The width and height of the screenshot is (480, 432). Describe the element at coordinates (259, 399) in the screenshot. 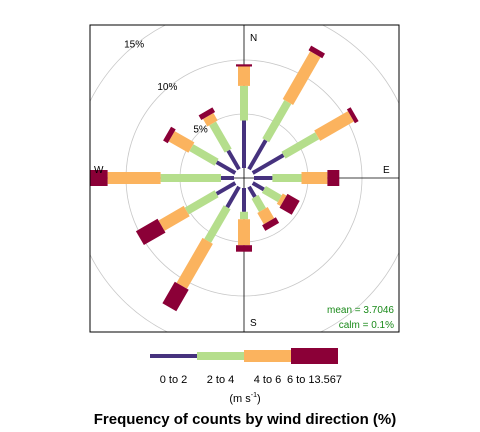

I see `legend-units-end: )` at that location.